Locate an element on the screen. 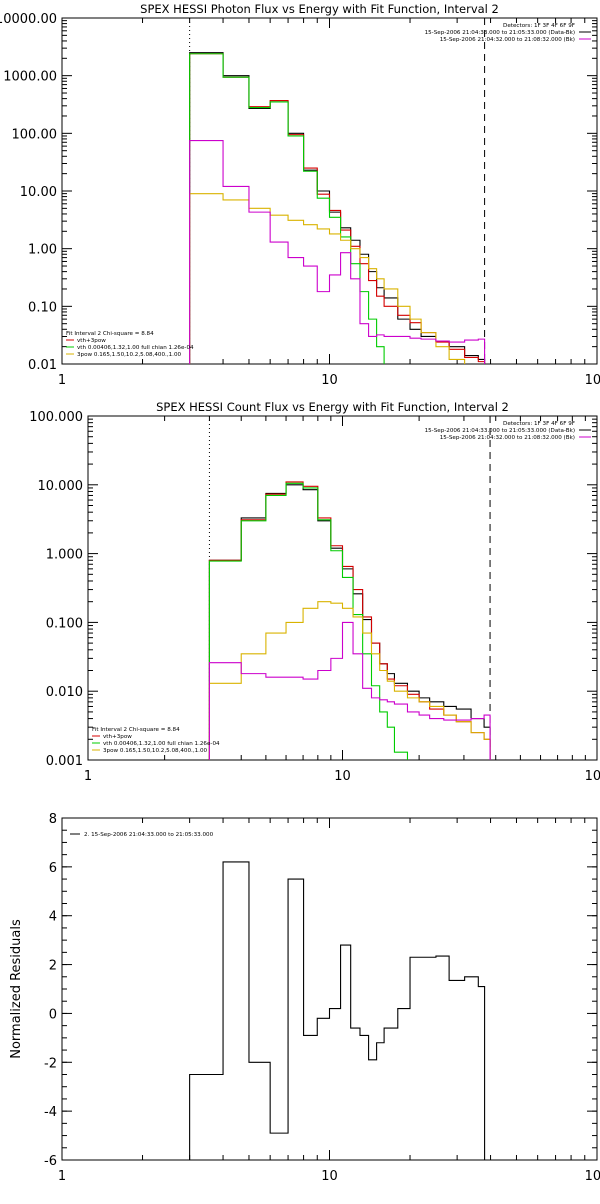  y-tick-label: 100.00 is located at coordinates (35, 134).